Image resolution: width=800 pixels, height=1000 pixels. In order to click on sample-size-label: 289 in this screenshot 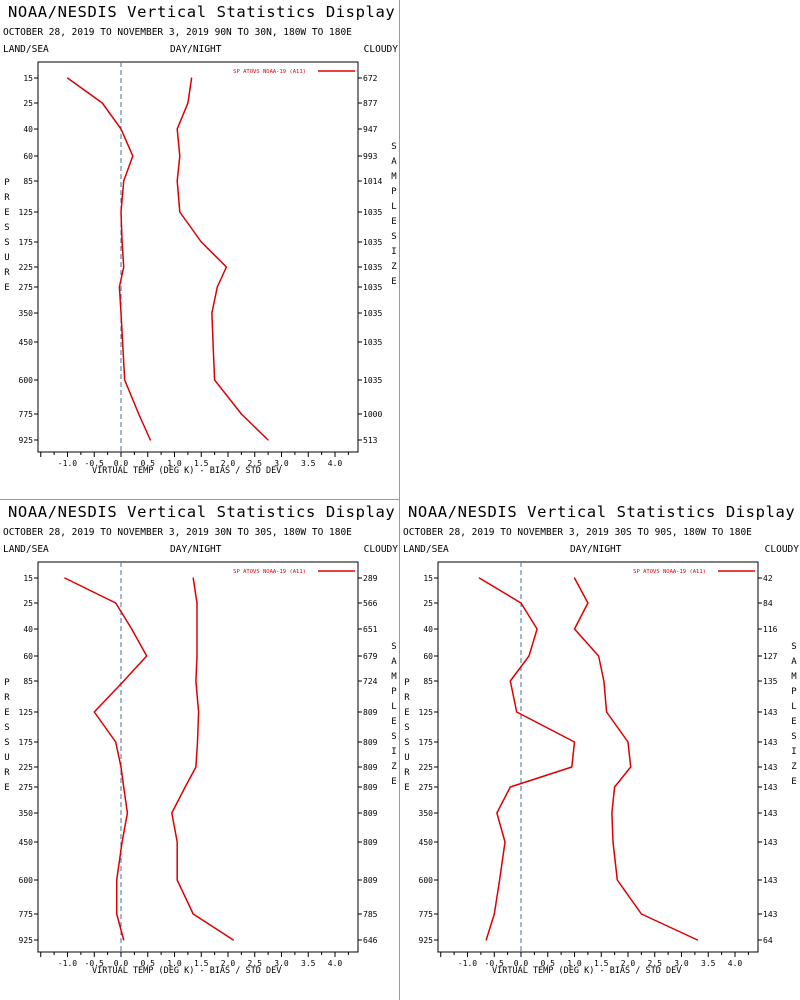, I will do `click(370, 578)`.